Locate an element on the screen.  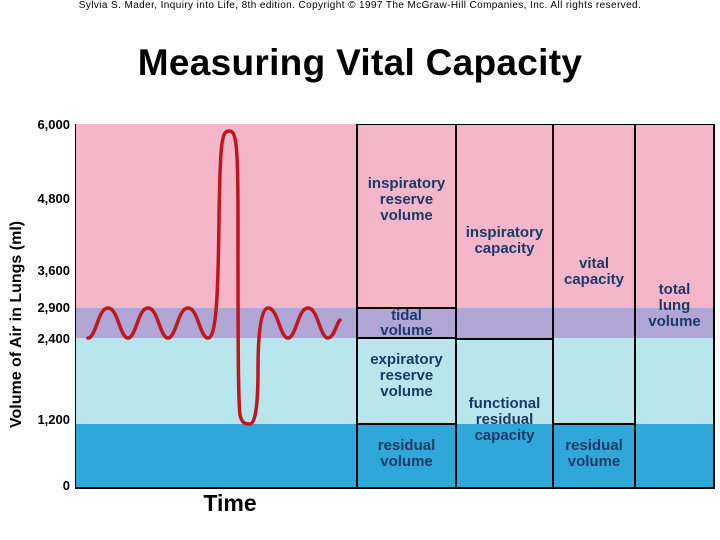
y-tick-4800: 4,800 is located at coordinates (53, 198).